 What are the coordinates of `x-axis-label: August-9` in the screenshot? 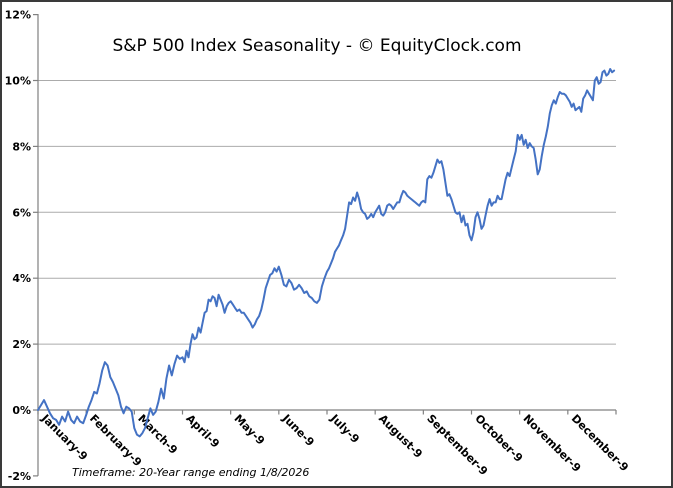 It's located at (400, 436).